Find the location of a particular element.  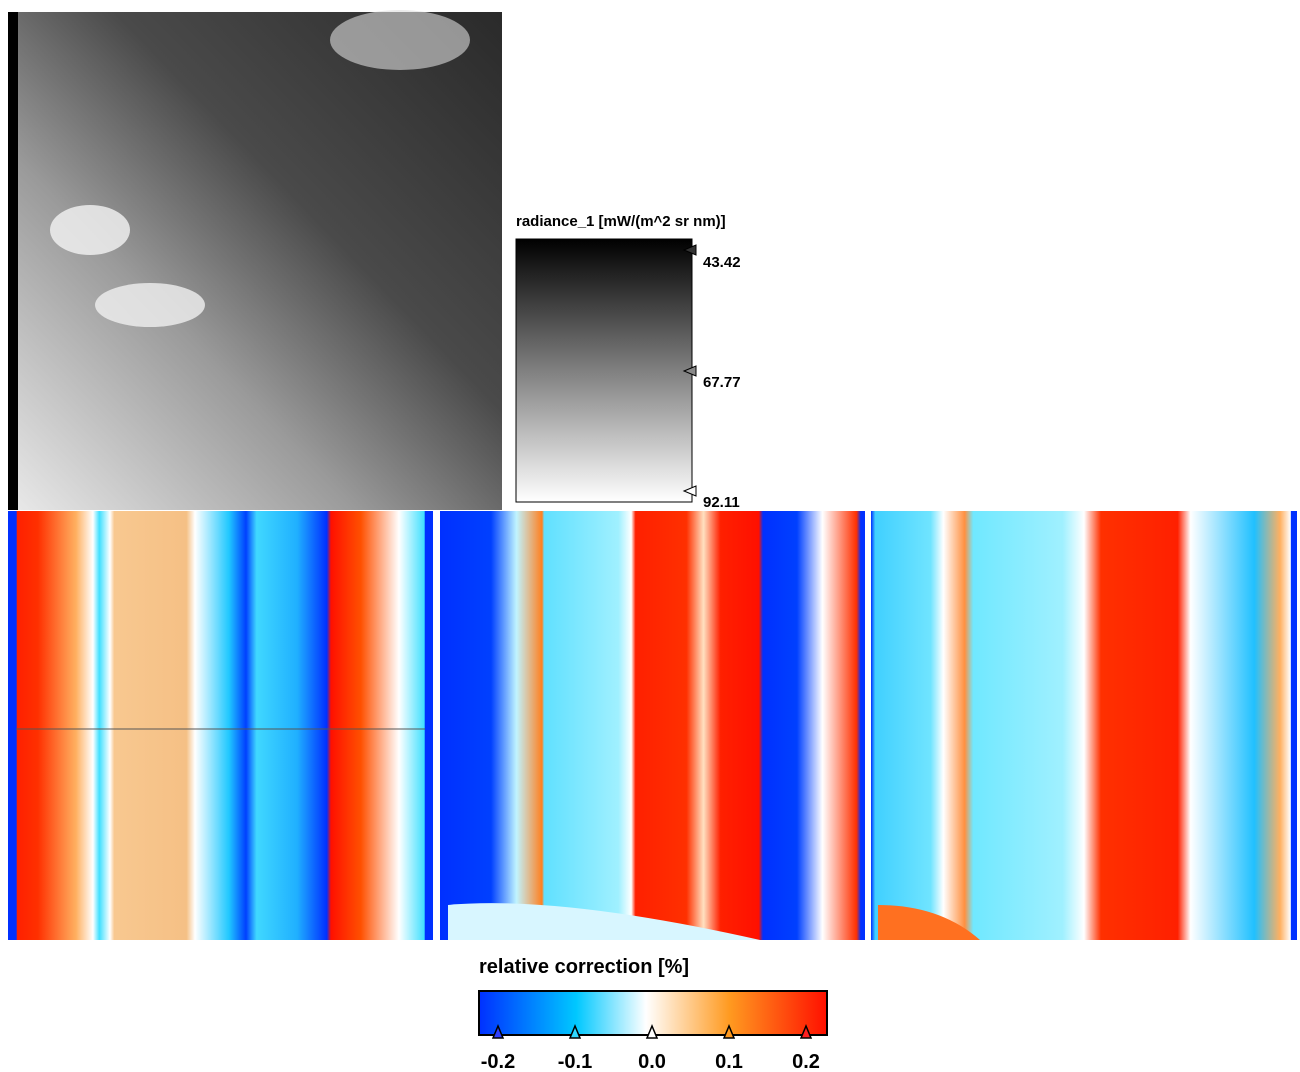

legend-title: relative correction [%] is located at coordinates (584, 967).